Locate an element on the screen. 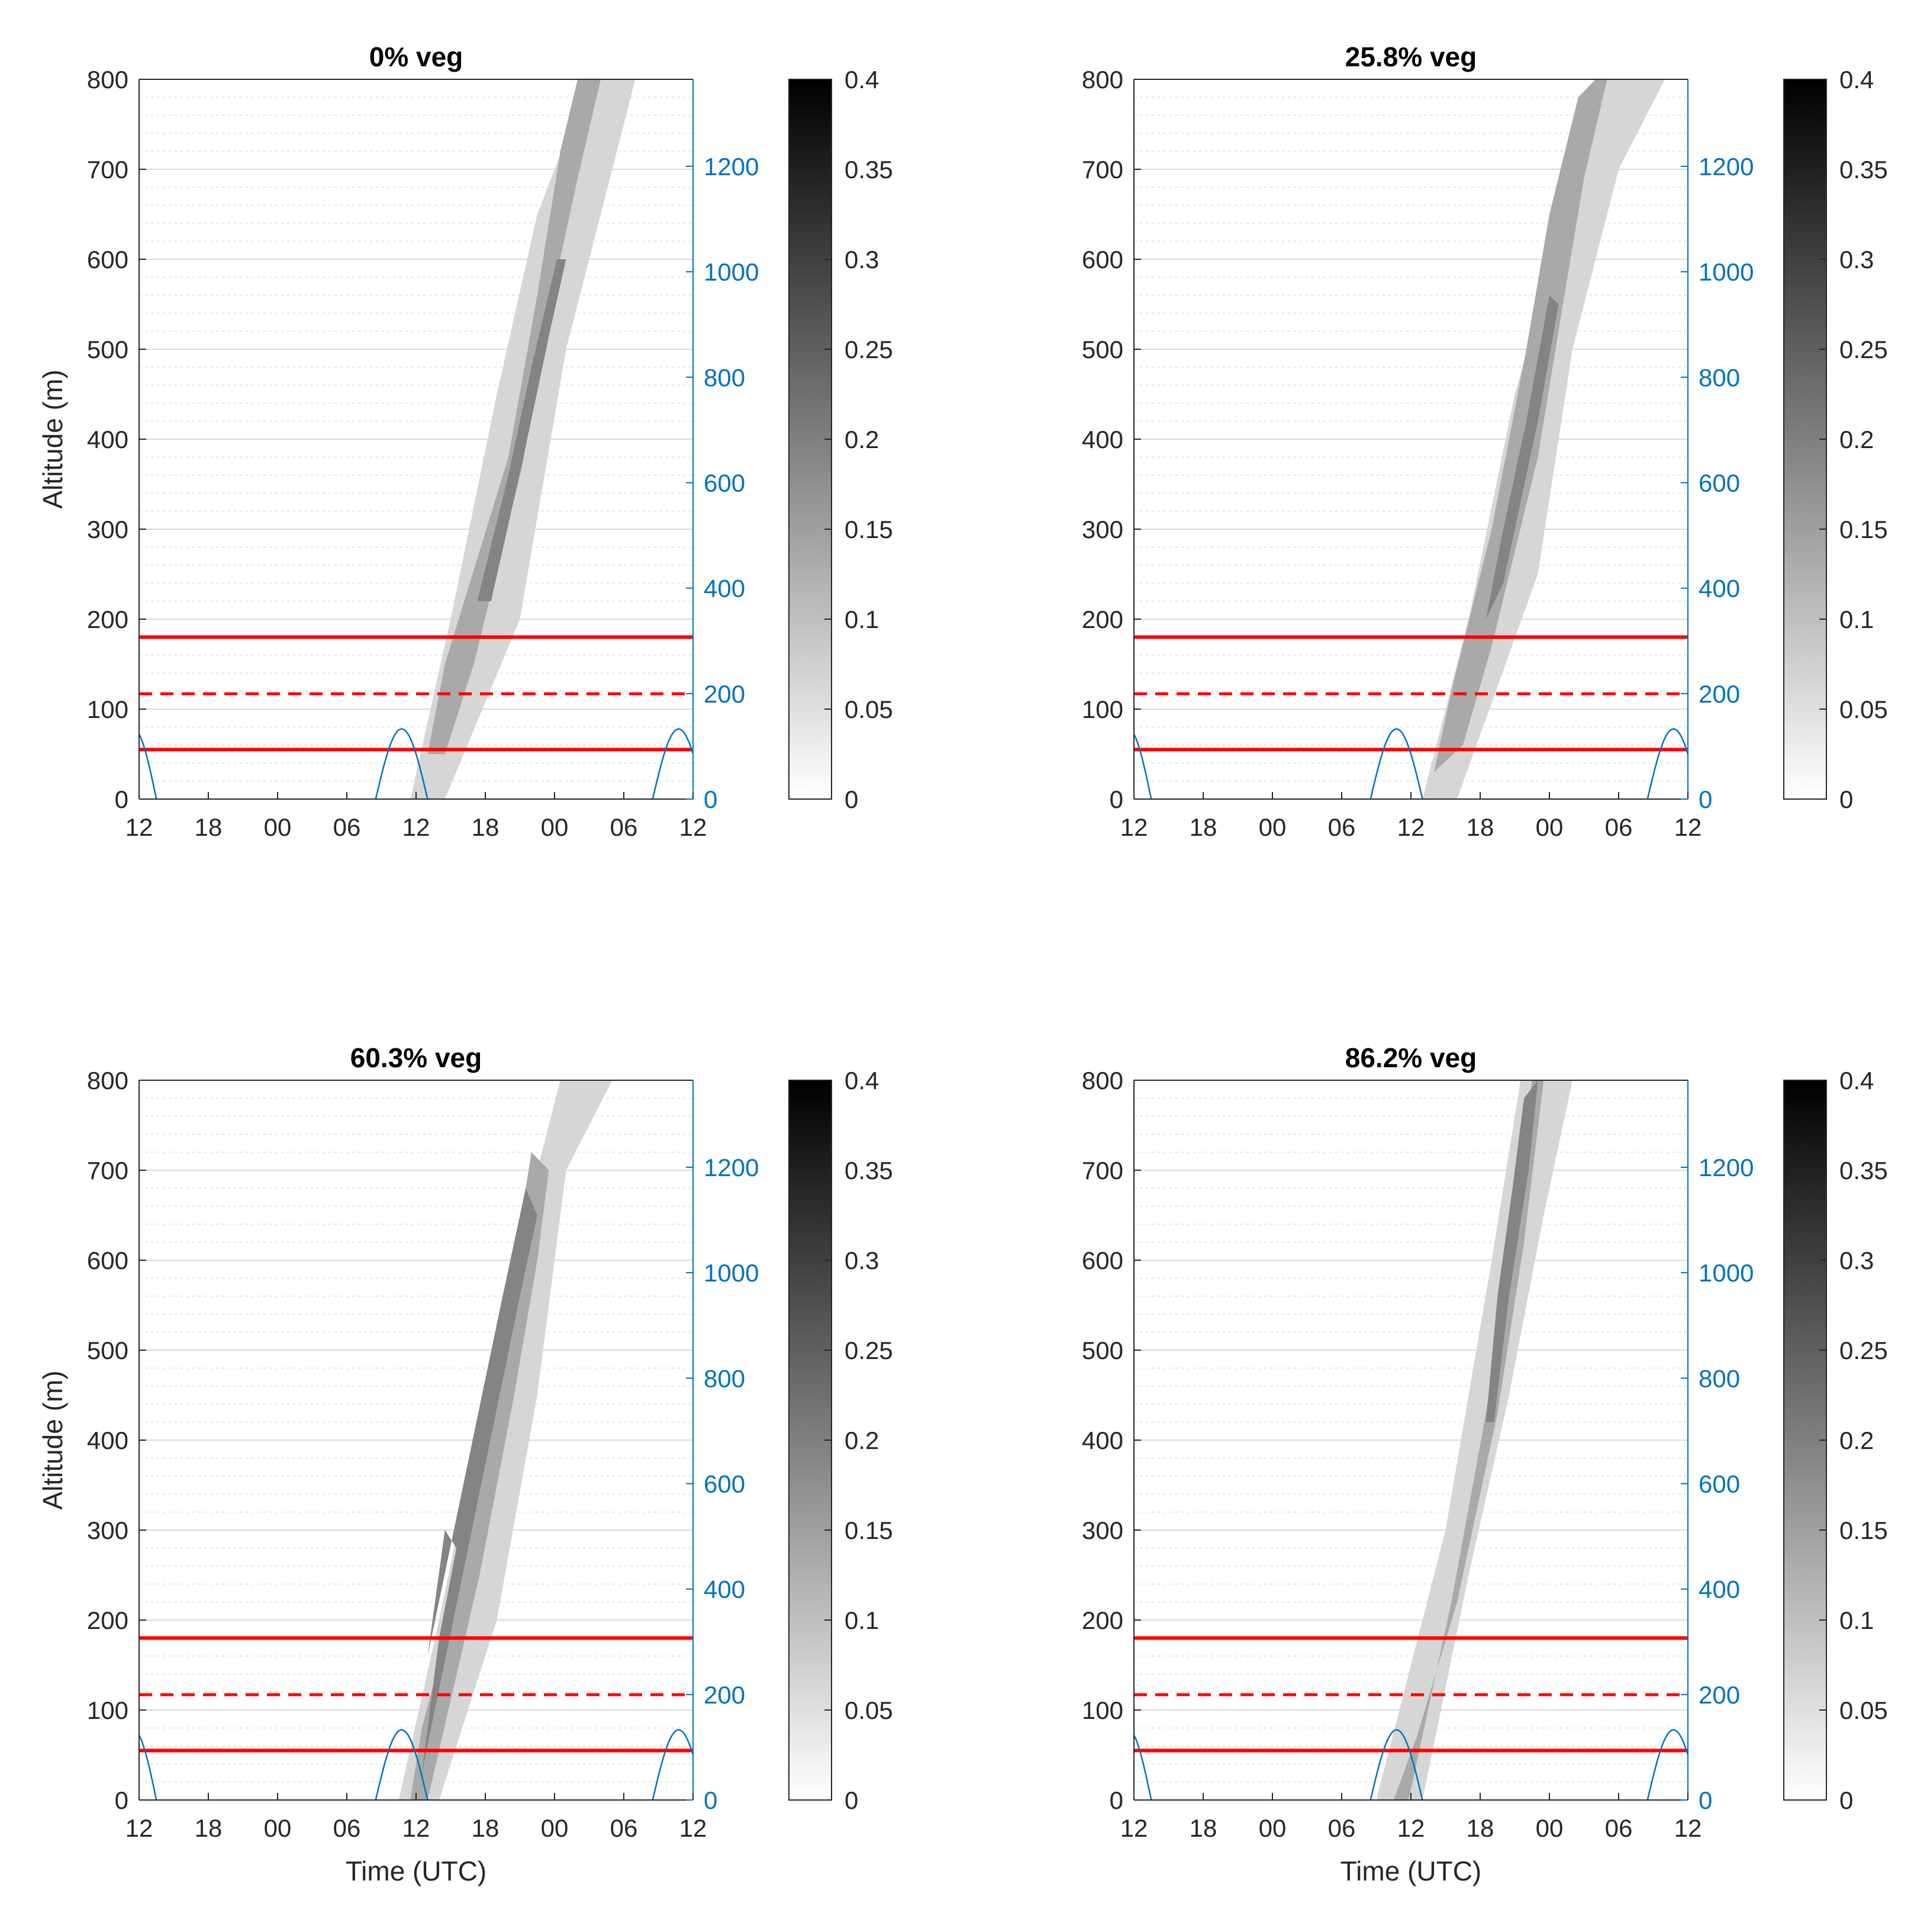  right-y-tick-label: 800 is located at coordinates (724, 377).